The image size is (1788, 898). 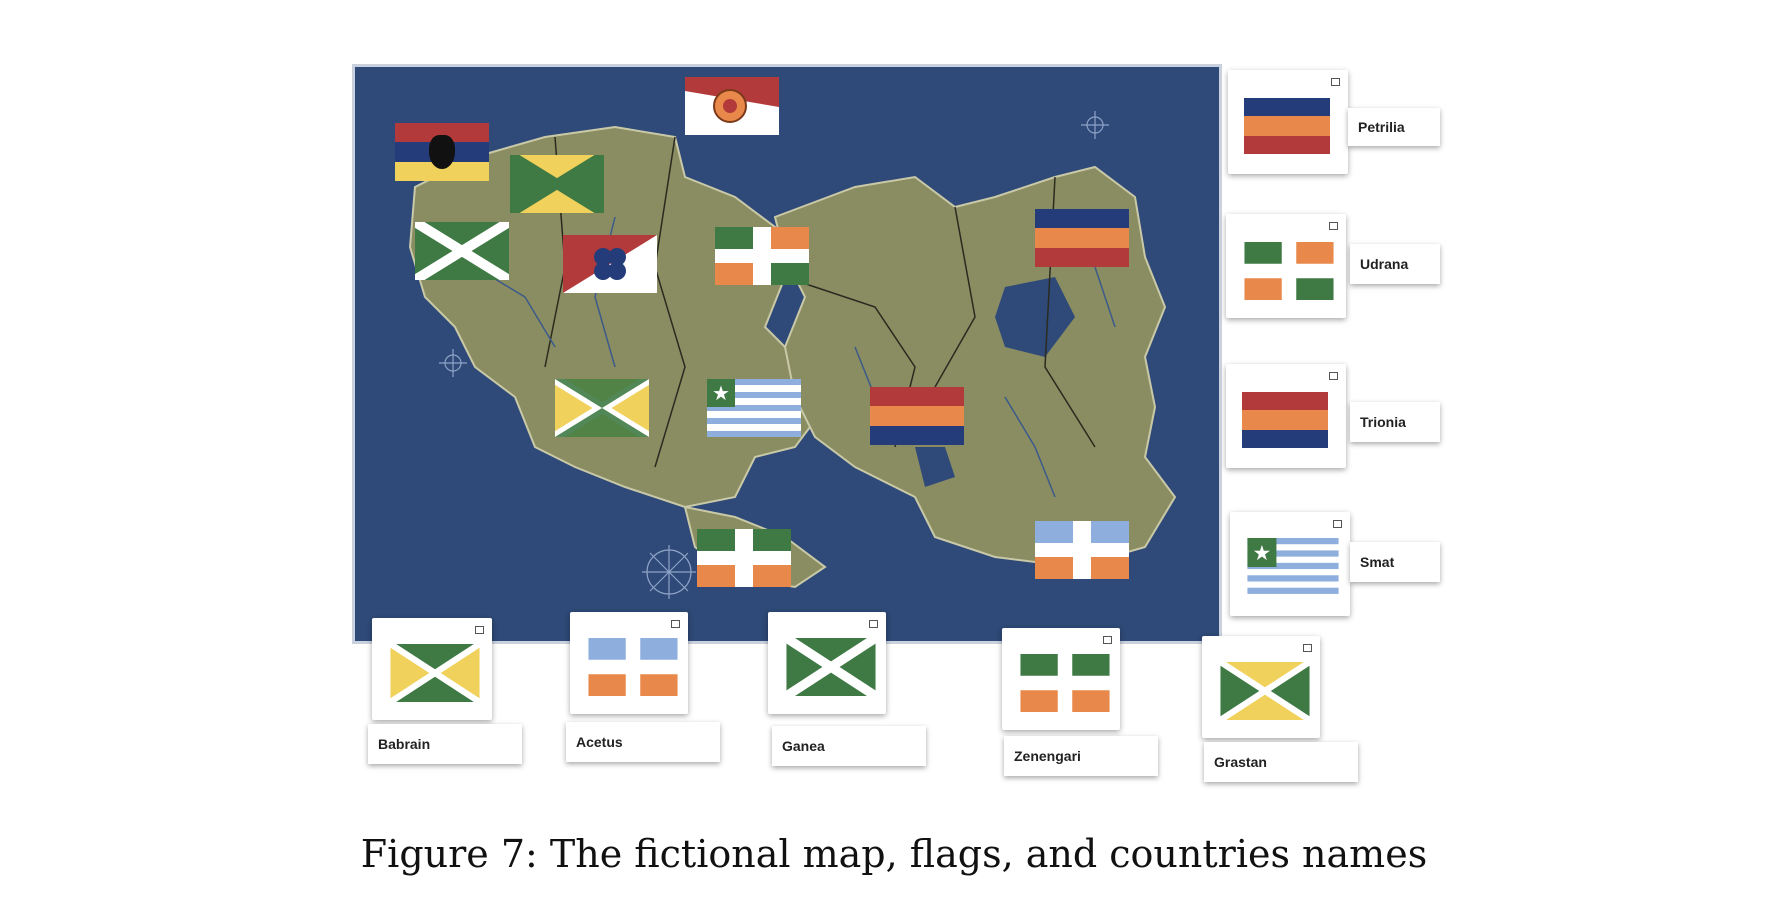 I want to click on map-flag-clover, so click(x=610, y=264).